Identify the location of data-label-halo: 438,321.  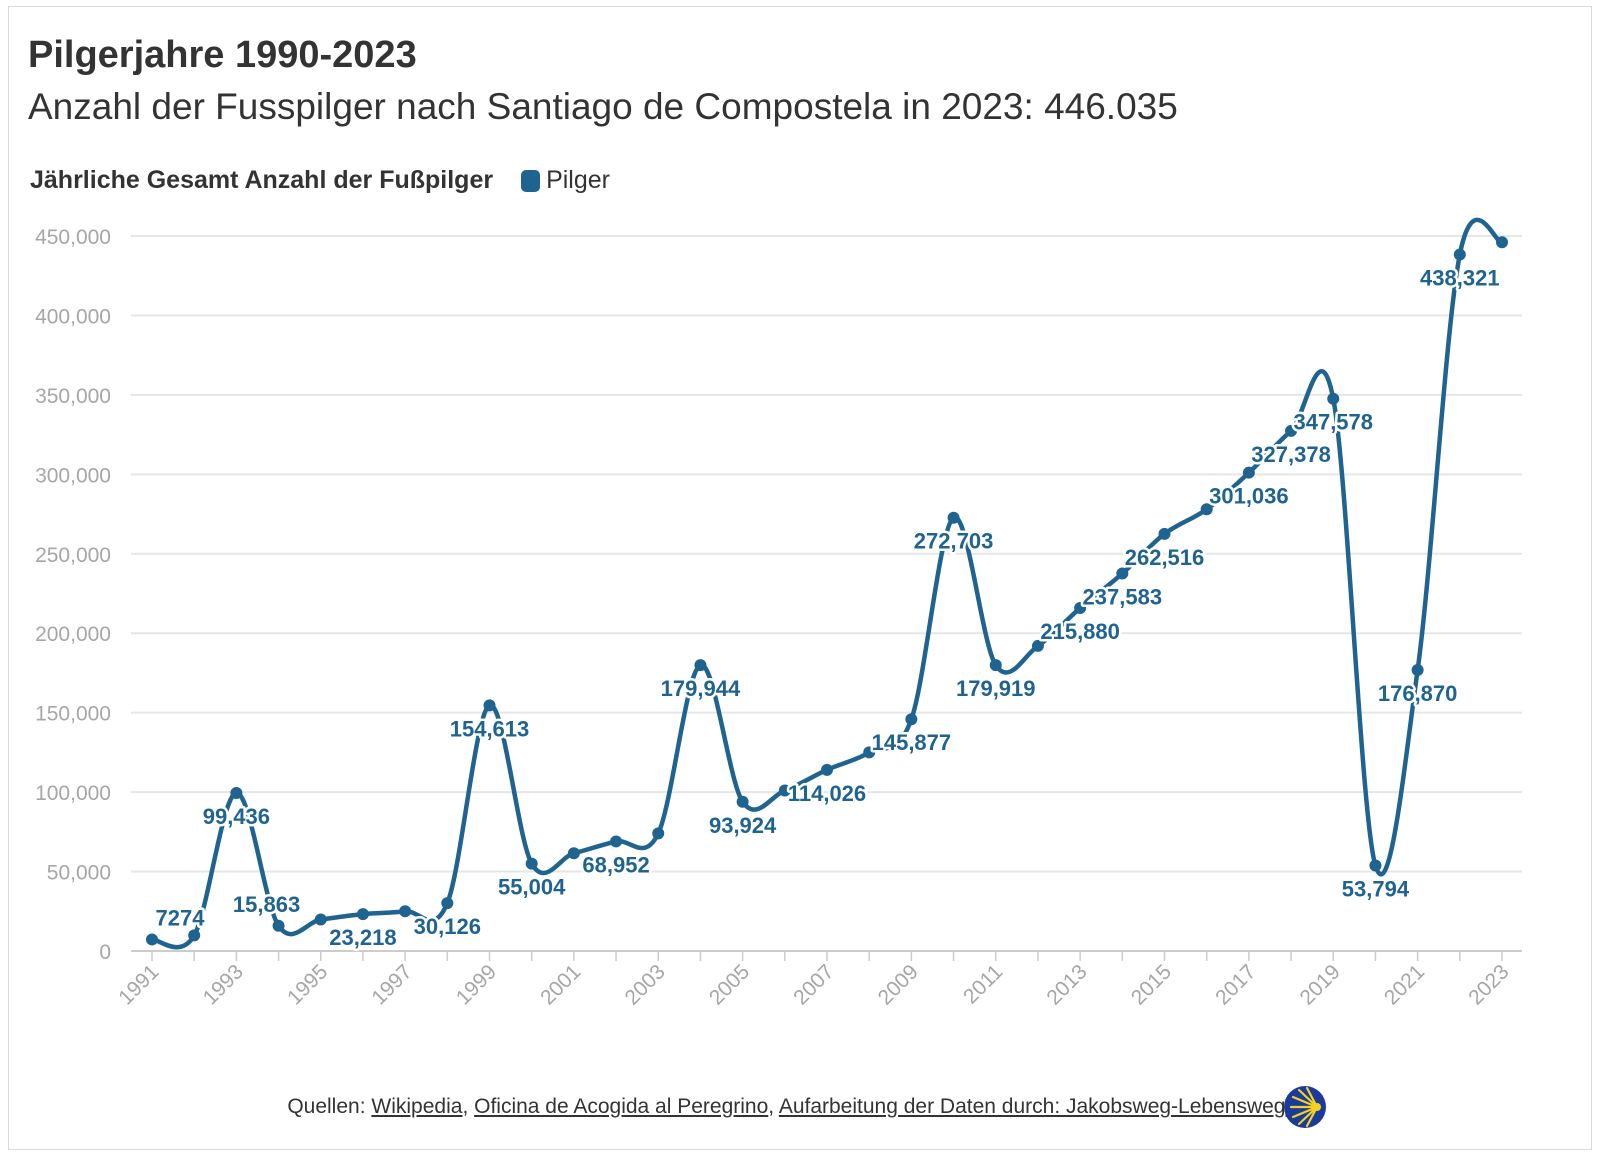
(1460, 278).